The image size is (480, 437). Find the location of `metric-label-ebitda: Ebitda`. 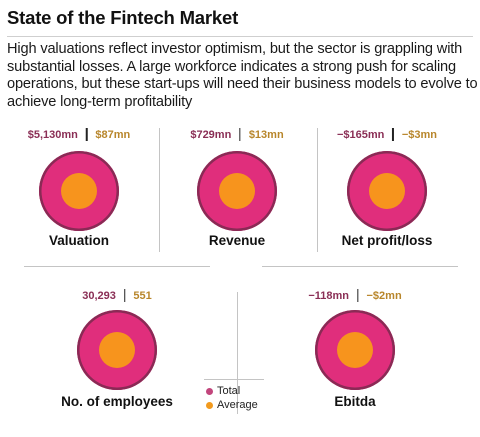

metric-label-ebitda: Ebitda is located at coordinates (355, 401).